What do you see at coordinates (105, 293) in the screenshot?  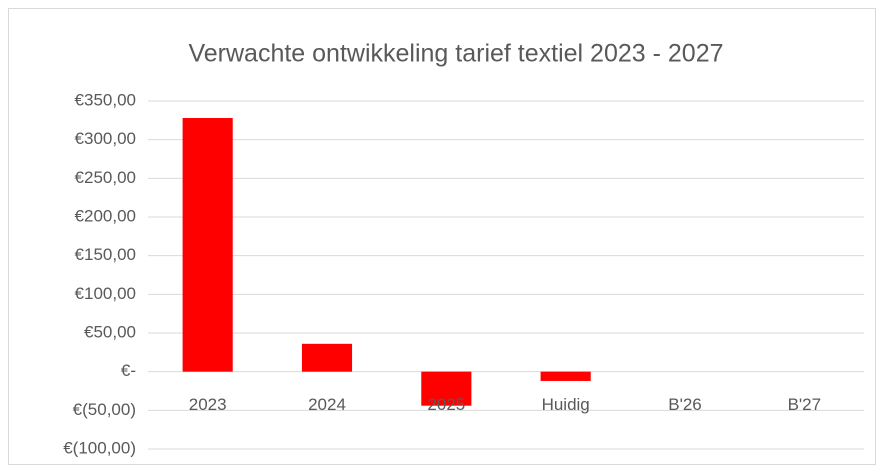 I see `y-tick-label: €100,00` at bounding box center [105, 293].